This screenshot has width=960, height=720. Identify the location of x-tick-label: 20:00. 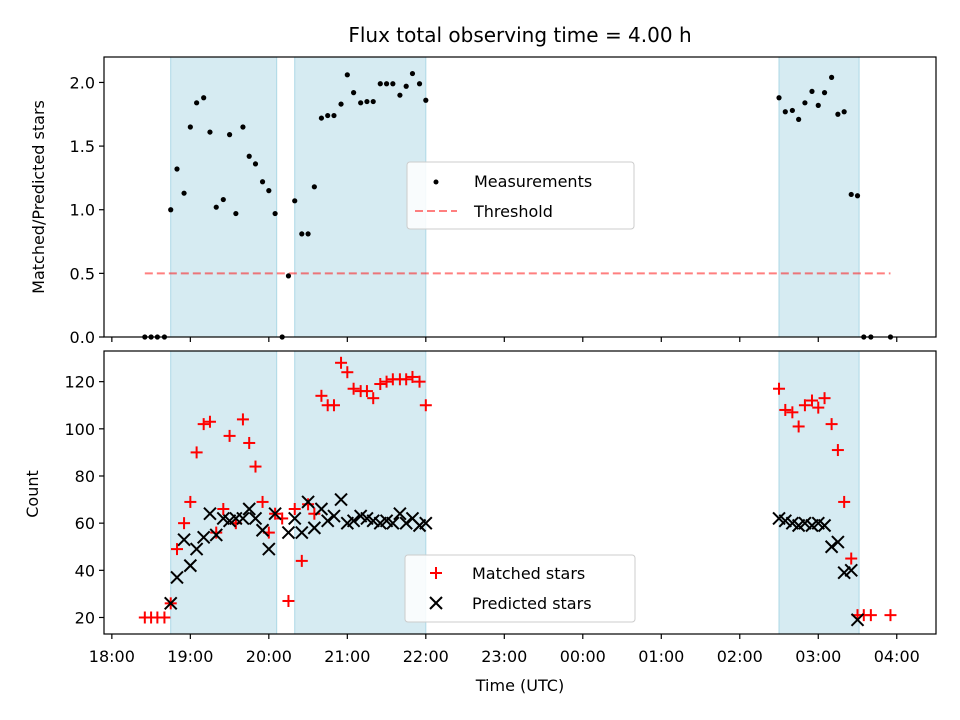
(269, 656).